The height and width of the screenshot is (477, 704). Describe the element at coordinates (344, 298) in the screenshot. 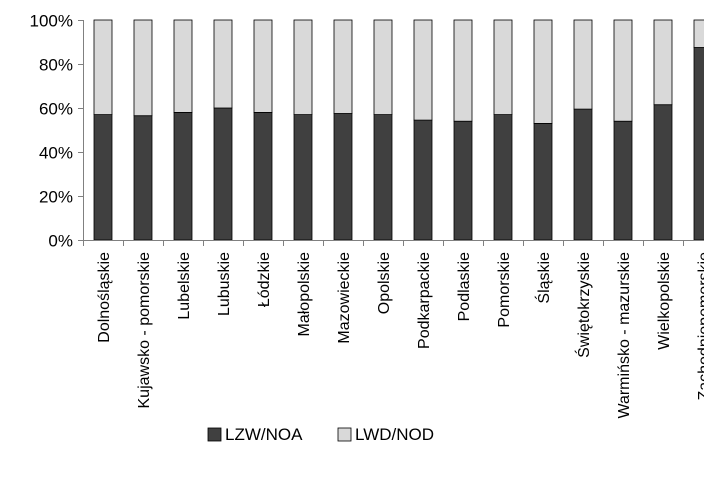

I see `x-tick-label: Mazowieckie` at that location.